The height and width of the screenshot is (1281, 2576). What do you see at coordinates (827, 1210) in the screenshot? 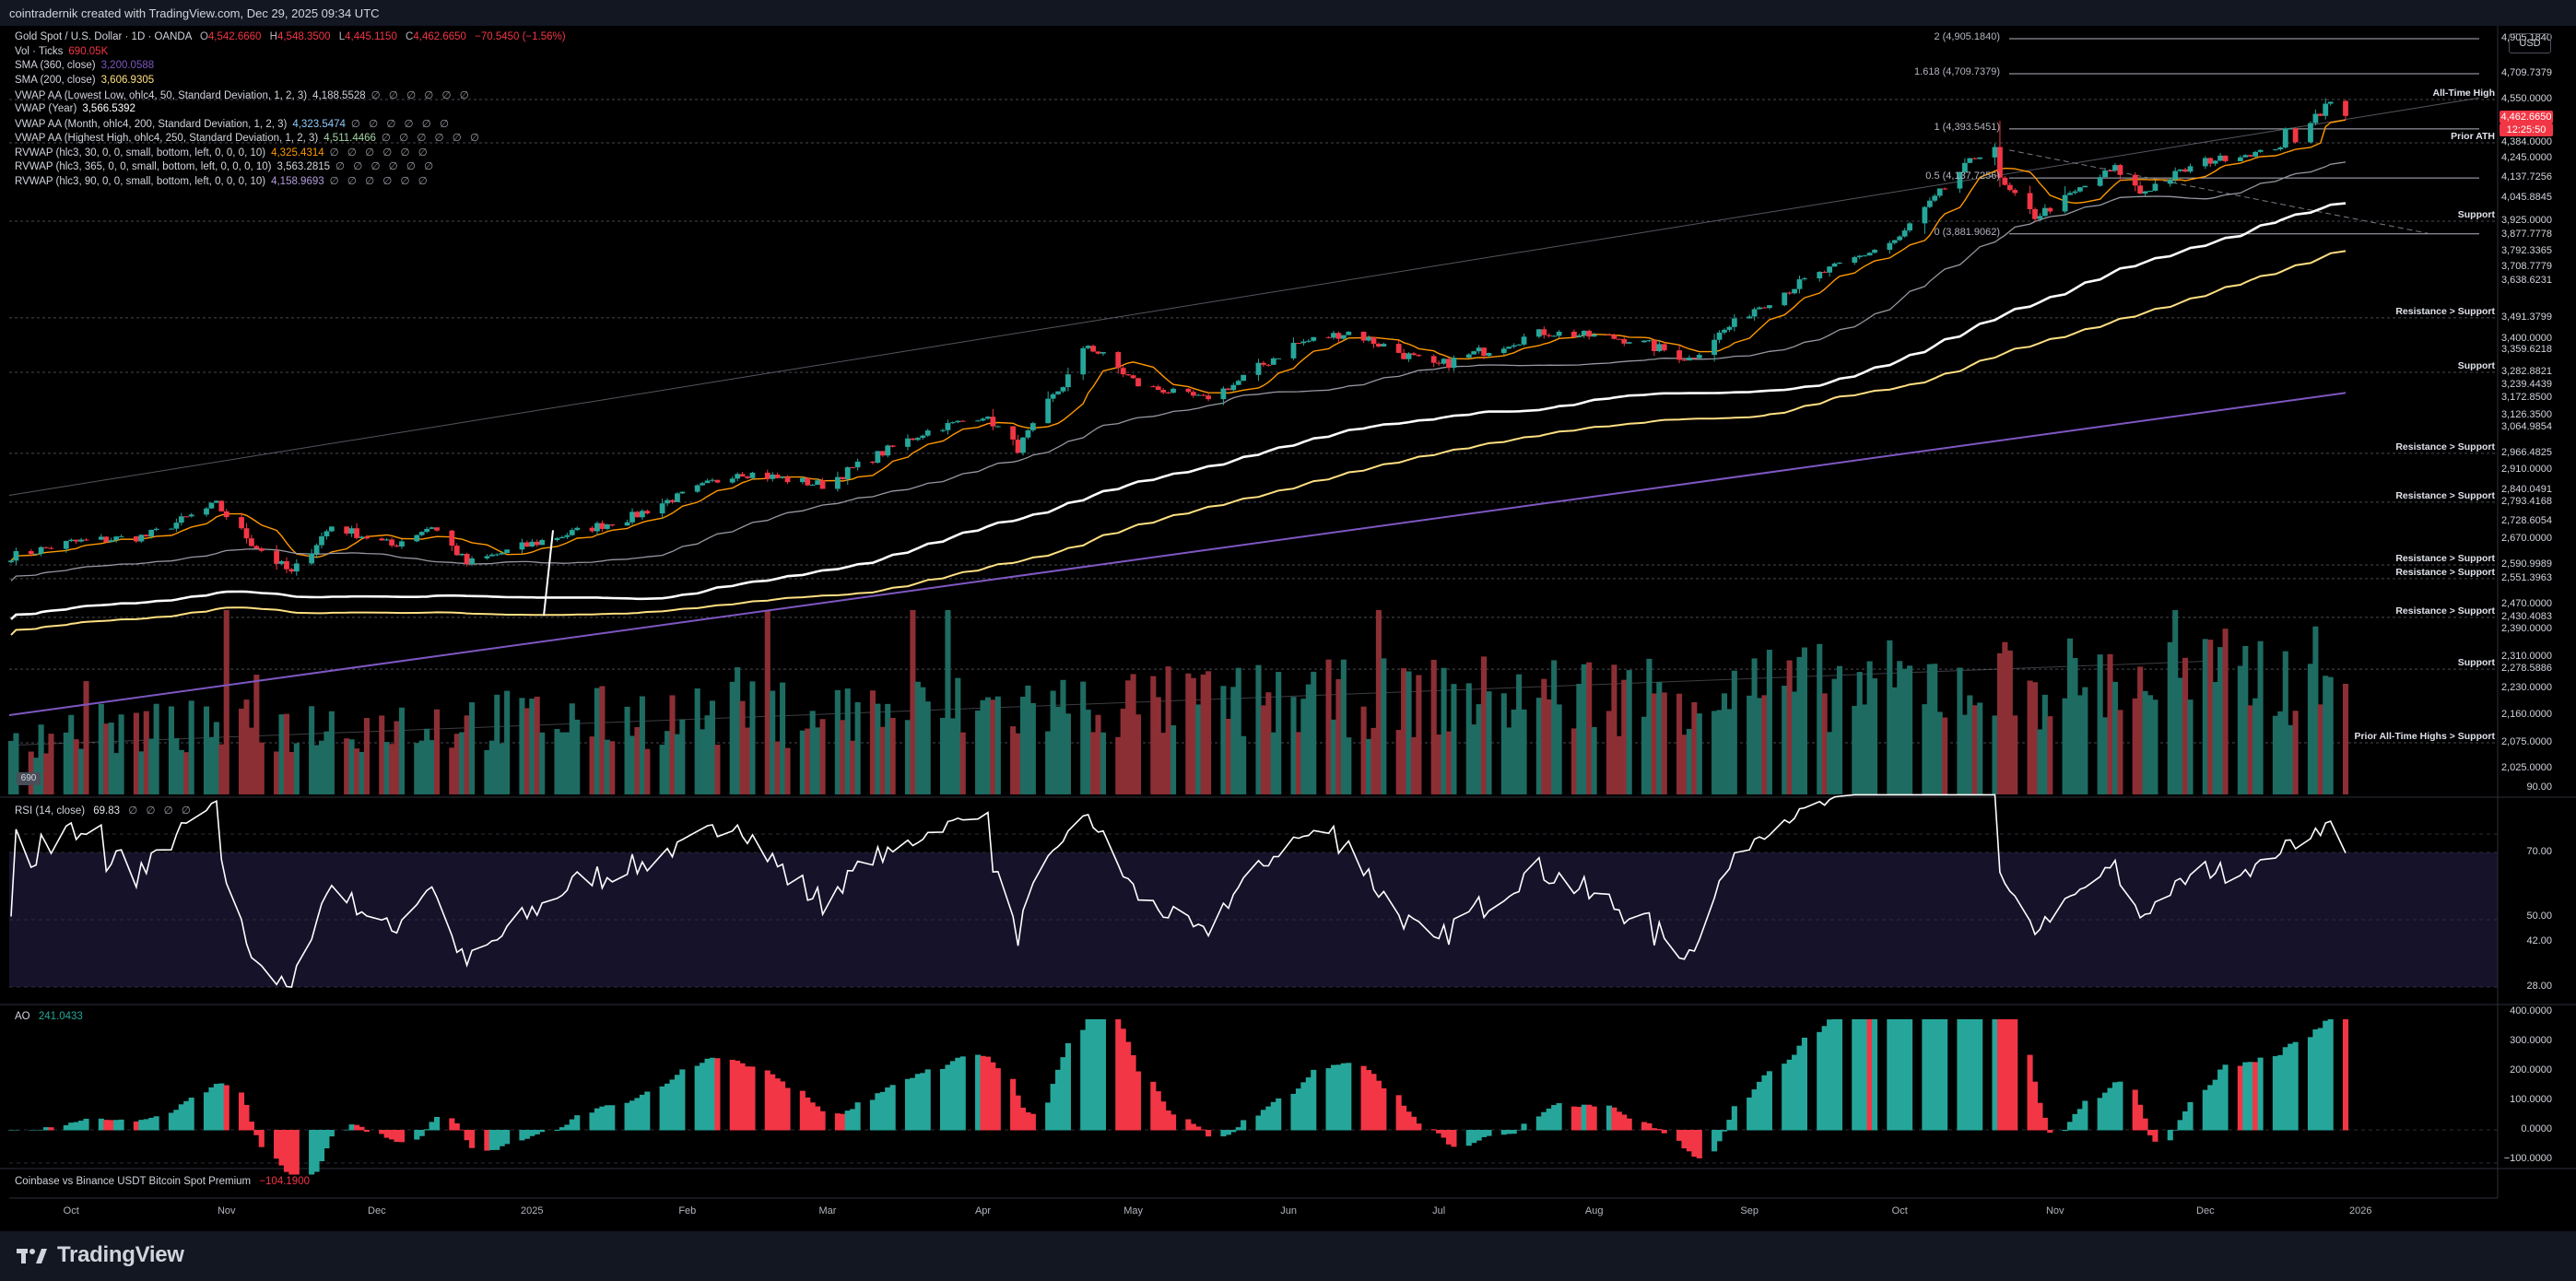
I see `time-tick-label: Mar` at bounding box center [827, 1210].